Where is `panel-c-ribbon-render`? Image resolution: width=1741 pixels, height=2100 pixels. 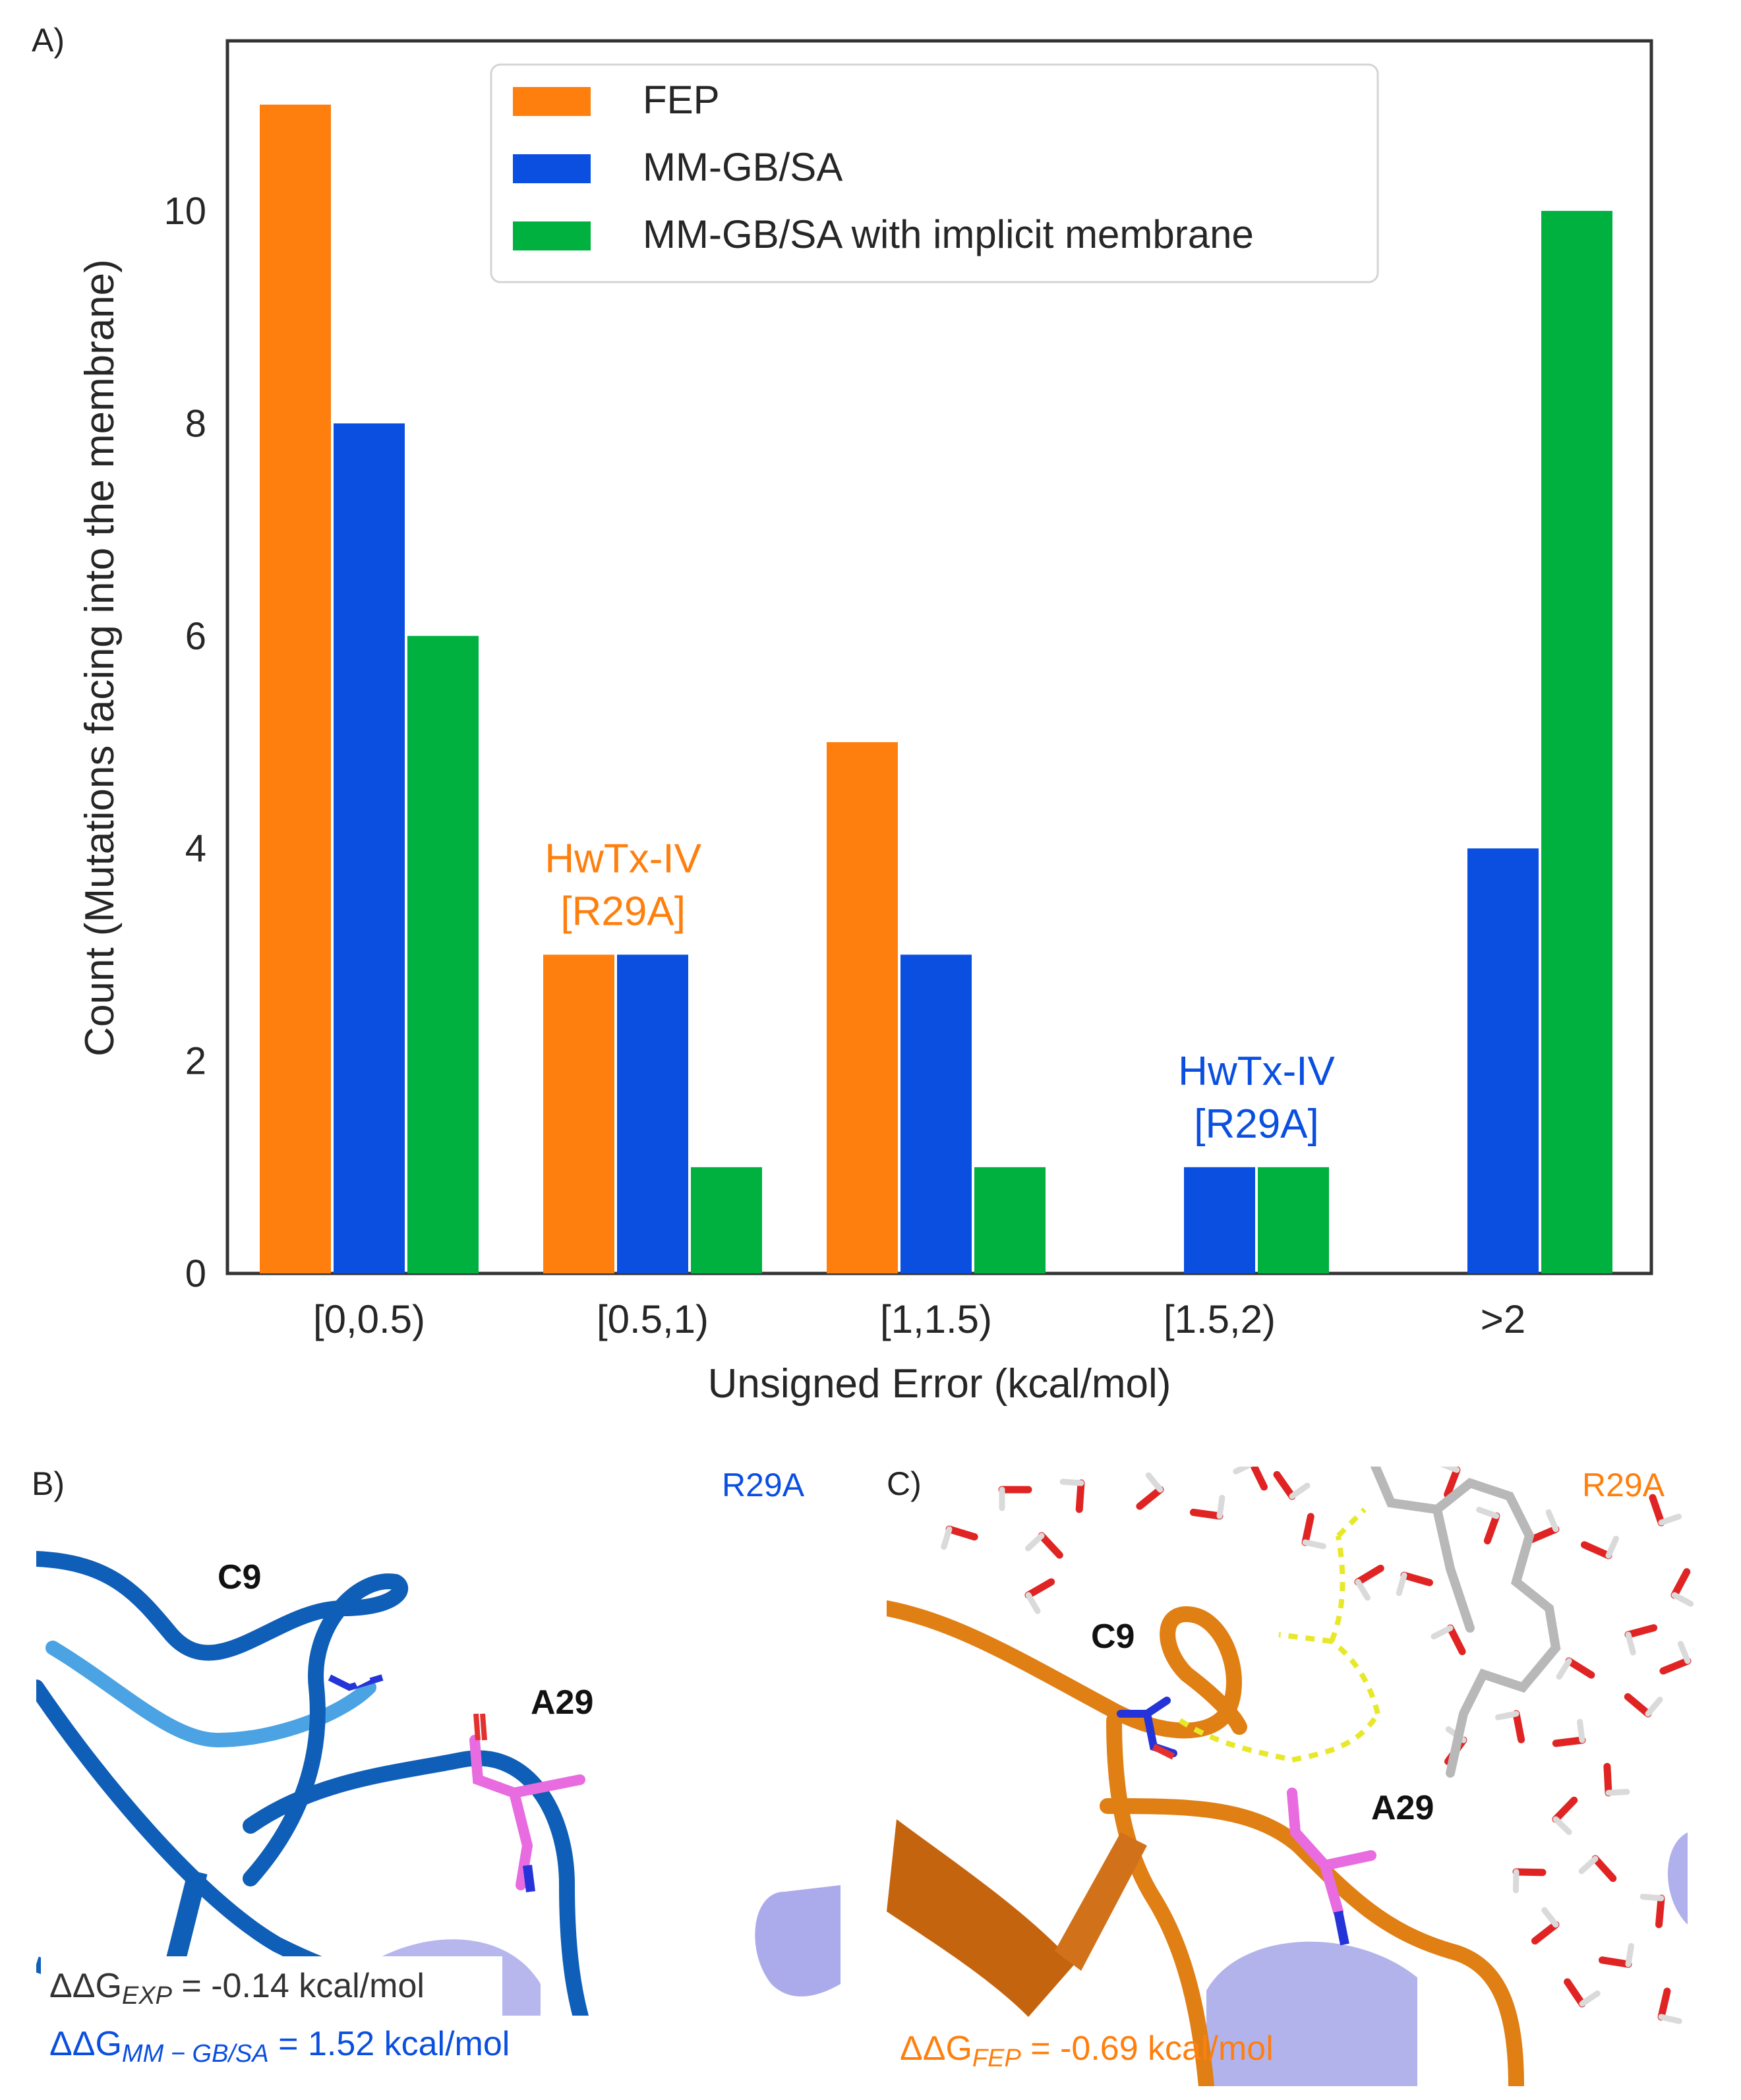
panel-c-ribbon-render is located at coordinates (1291, 1776).